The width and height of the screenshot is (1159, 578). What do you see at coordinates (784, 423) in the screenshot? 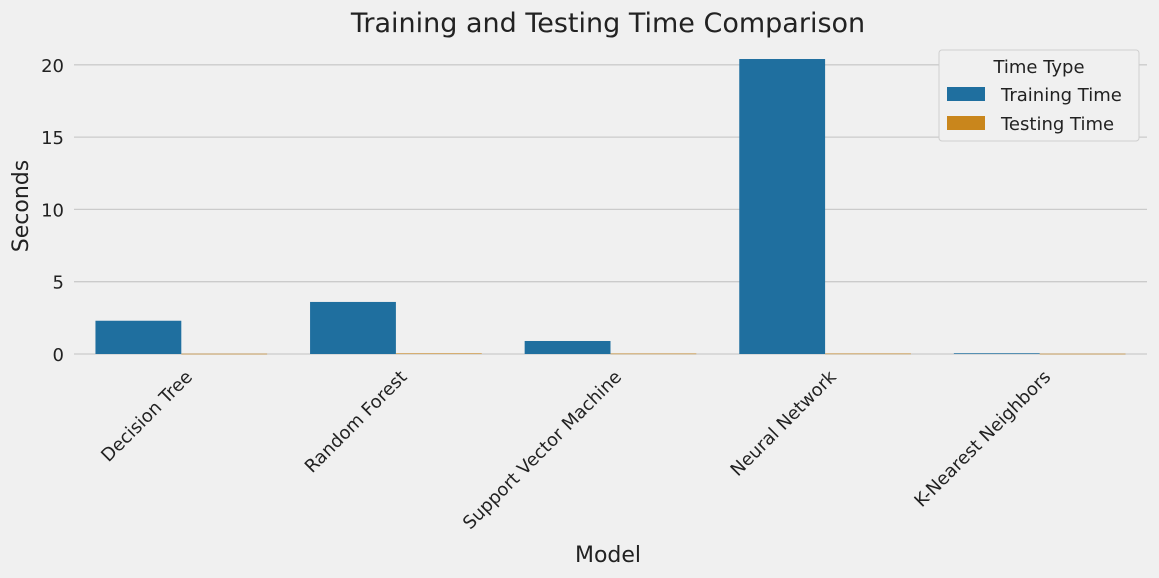
I see `x-tick-label-neural-network: Neural Network` at bounding box center [784, 423].